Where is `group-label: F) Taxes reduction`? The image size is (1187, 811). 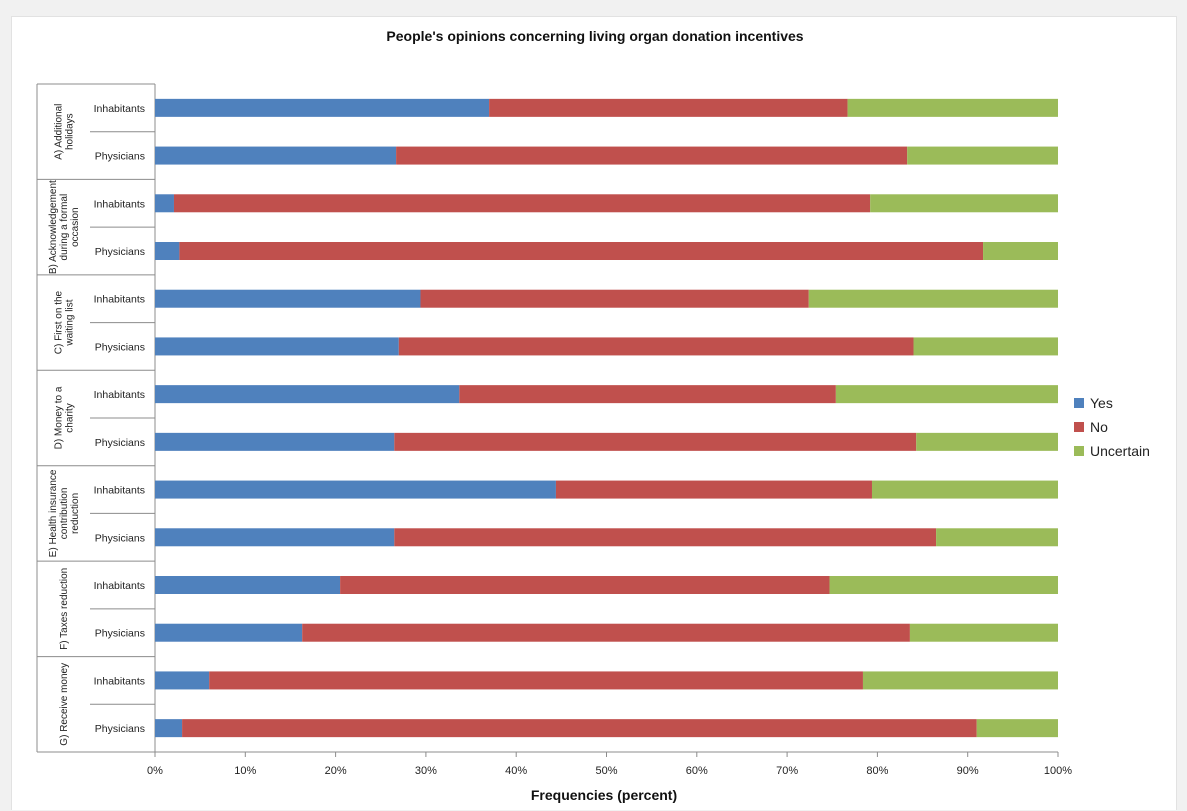
group-label: F) Taxes reduction is located at coordinates (64, 609).